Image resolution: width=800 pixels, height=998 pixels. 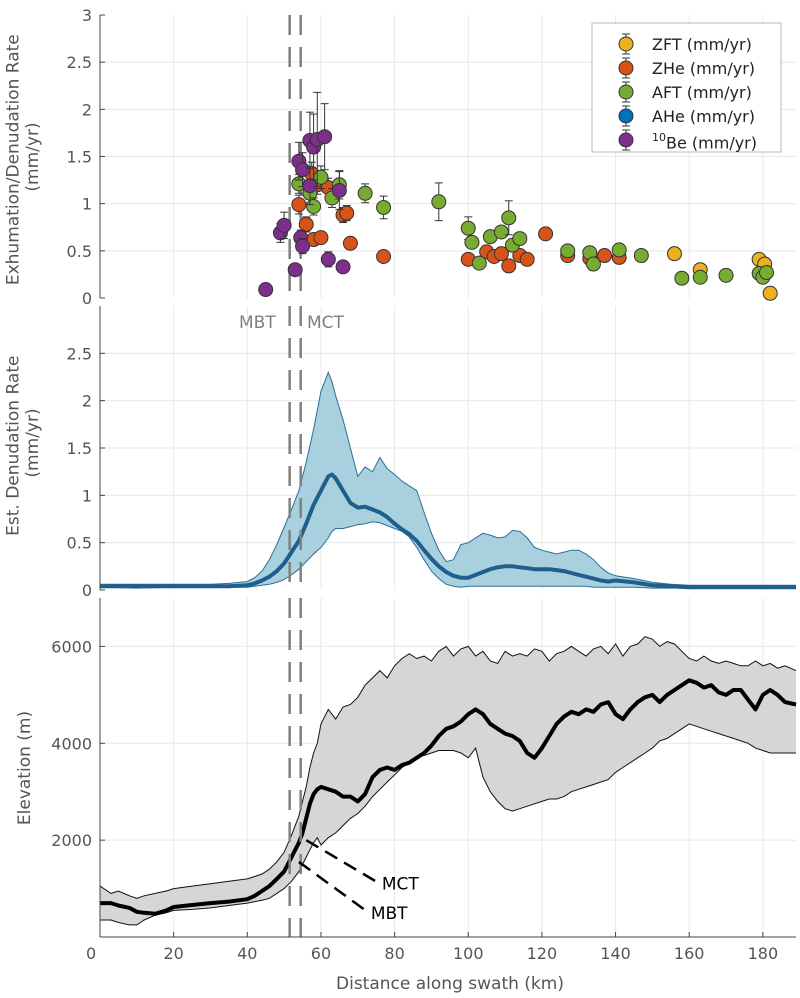 What do you see at coordinates (257, 323) in the screenshot?
I see `mbt-label: MBT` at bounding box center [257, 323].